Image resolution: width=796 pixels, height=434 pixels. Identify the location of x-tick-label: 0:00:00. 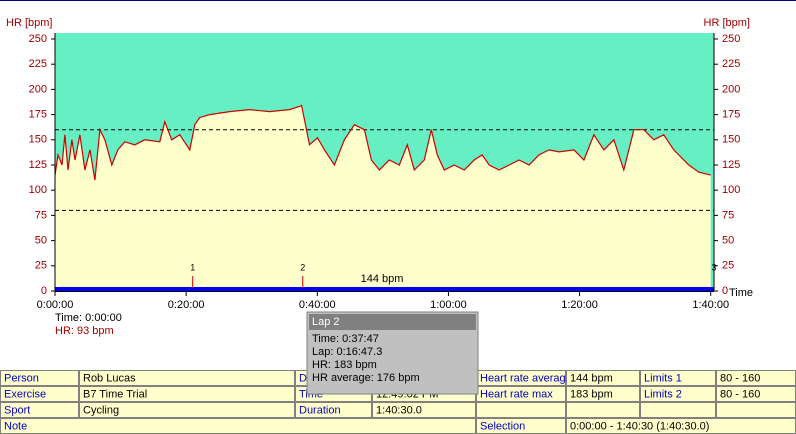
(55, 305).